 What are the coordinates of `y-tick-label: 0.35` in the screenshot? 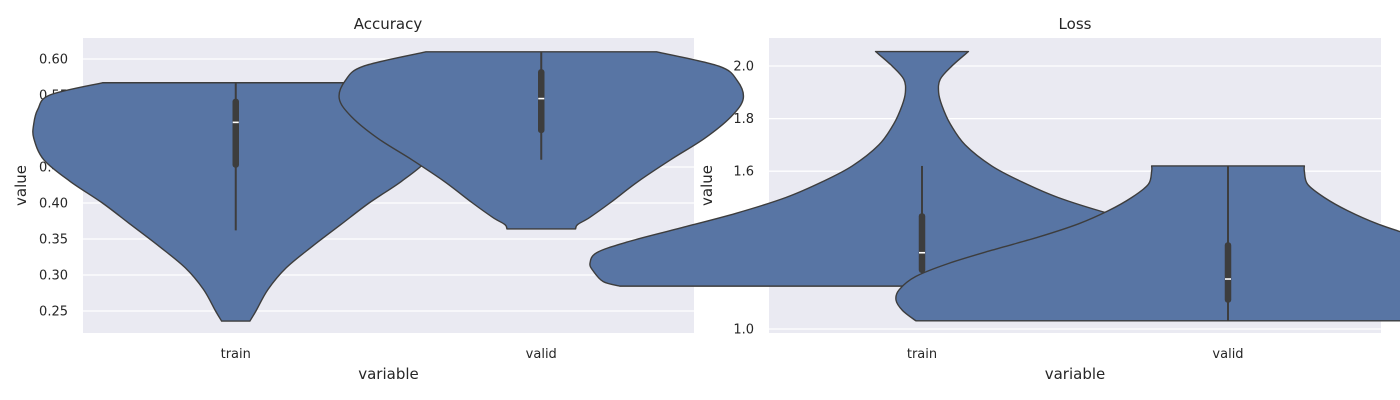 It's located at (53, 240).